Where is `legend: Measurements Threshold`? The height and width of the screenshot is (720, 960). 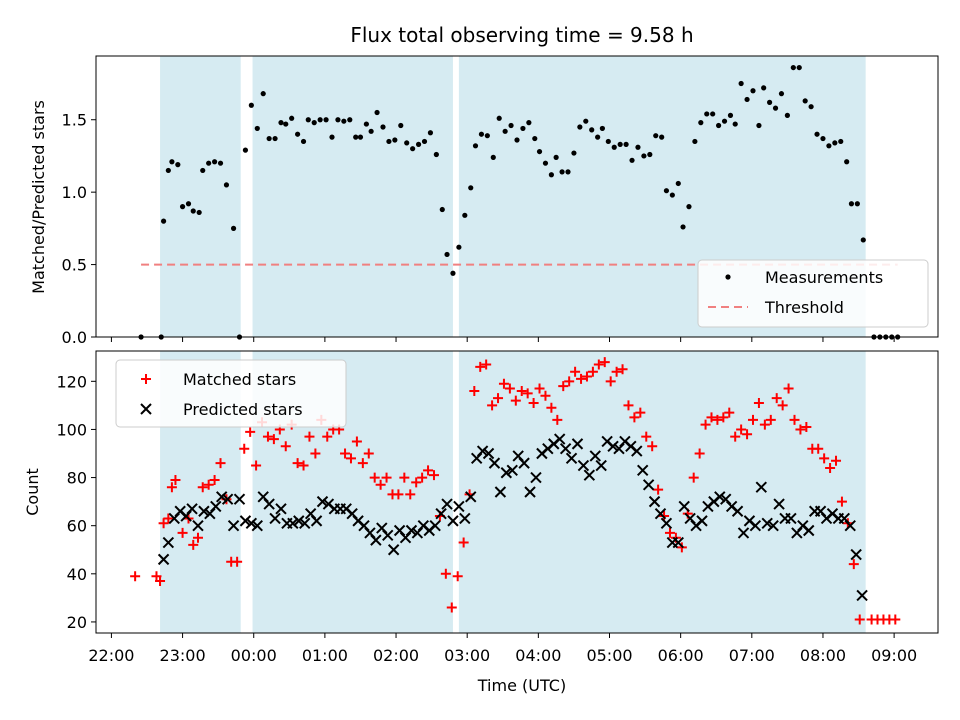
legend: Measurements Threshold is located at coordinates (813, 293).